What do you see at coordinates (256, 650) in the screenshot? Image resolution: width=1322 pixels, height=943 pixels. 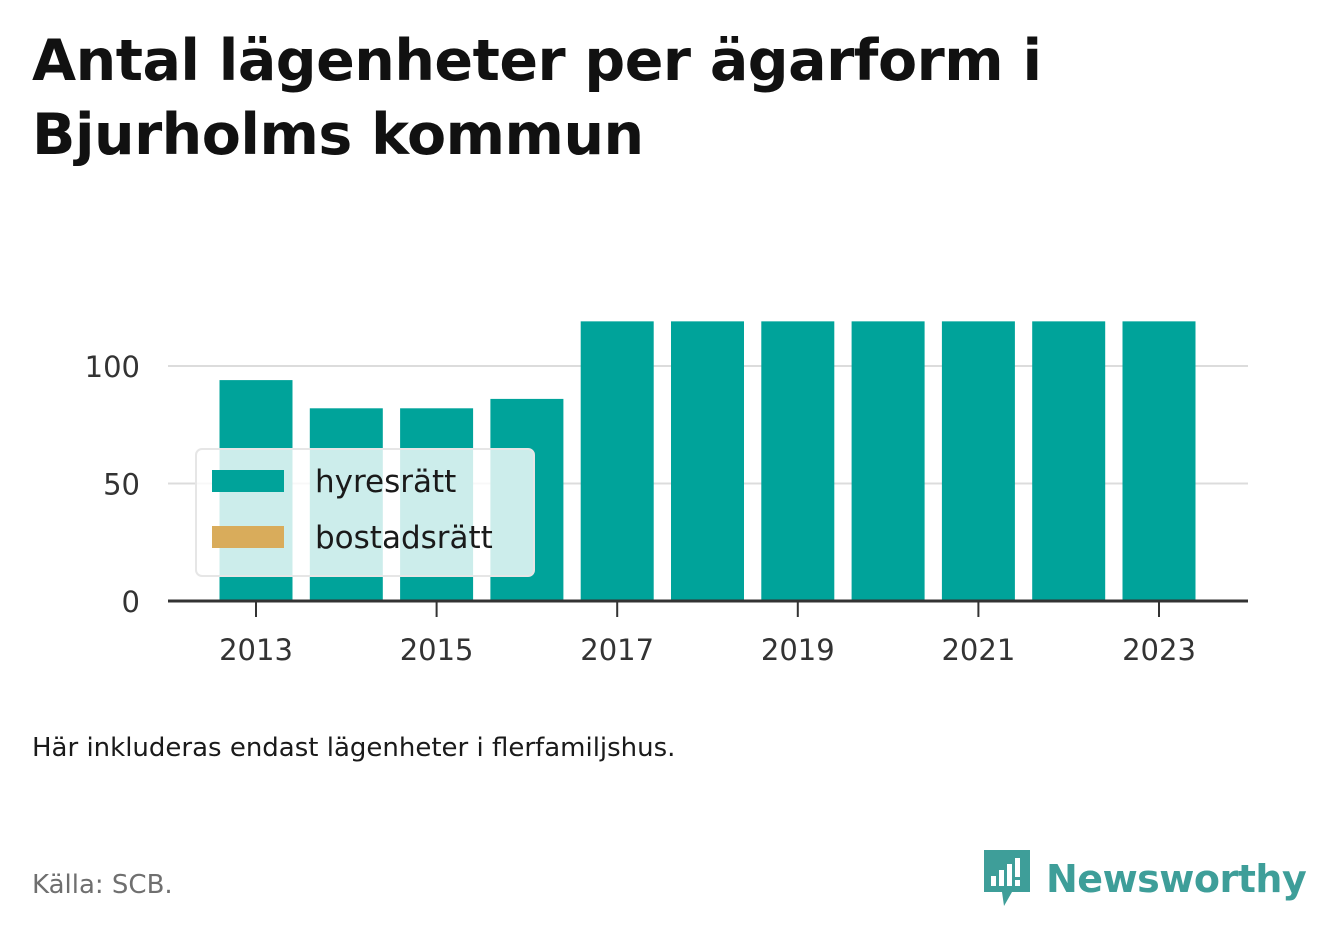 I see `x-tick-label: 2013` at bounding box center [256, 650].